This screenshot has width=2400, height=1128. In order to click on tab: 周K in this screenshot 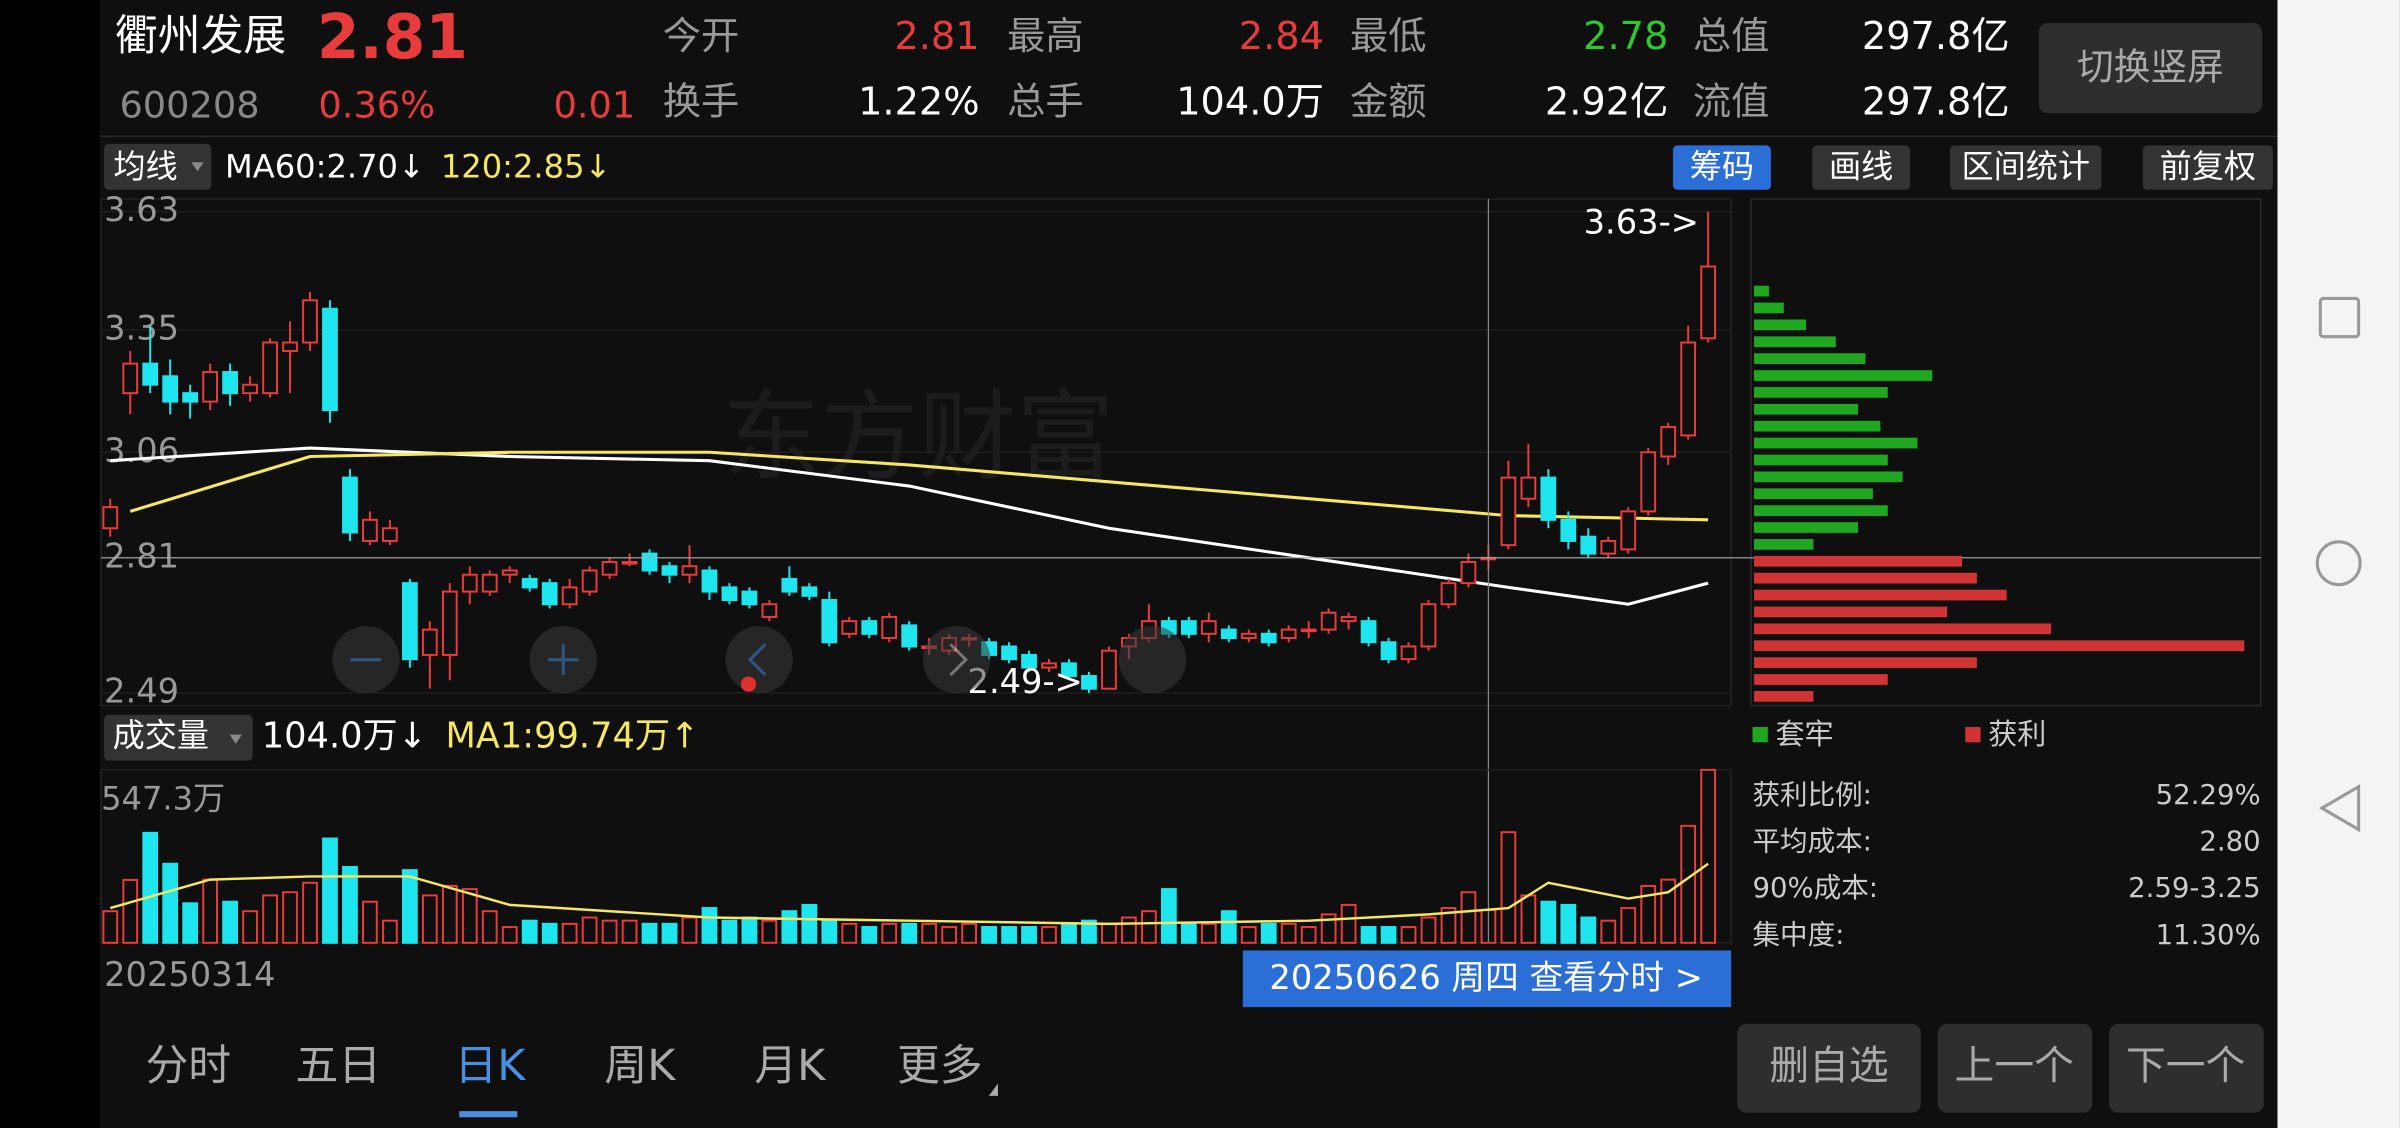, I will do `click(640, 1066)`.